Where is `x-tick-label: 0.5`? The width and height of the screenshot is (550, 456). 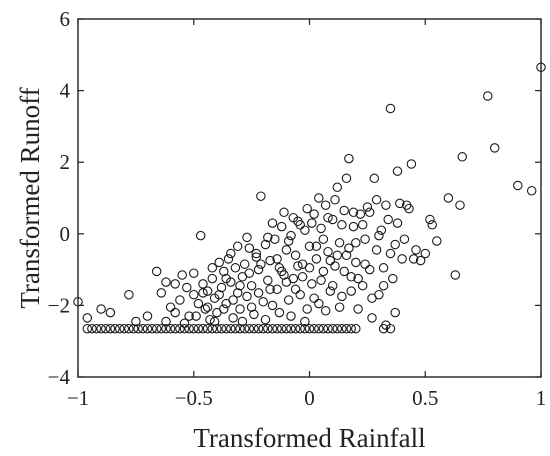
x-tick-label: 0.5 is located at coordinates (425, 398).